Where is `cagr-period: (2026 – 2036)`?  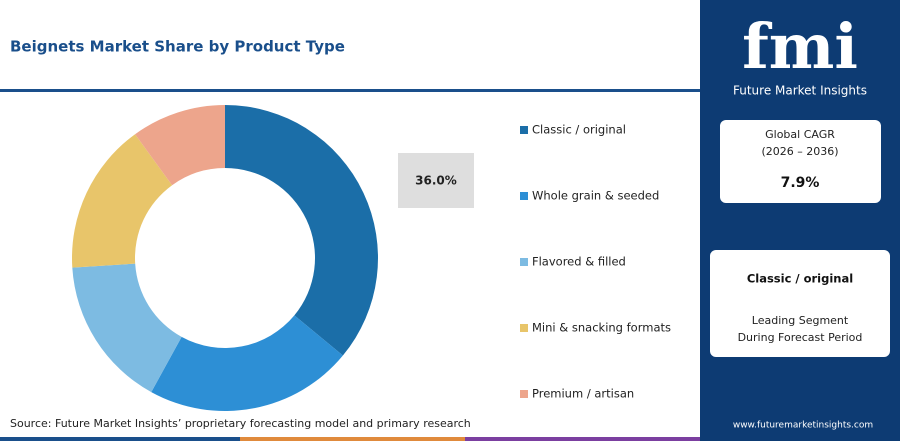
cagr-period: (2026 – 2036) is located at coordinates (799, 151).